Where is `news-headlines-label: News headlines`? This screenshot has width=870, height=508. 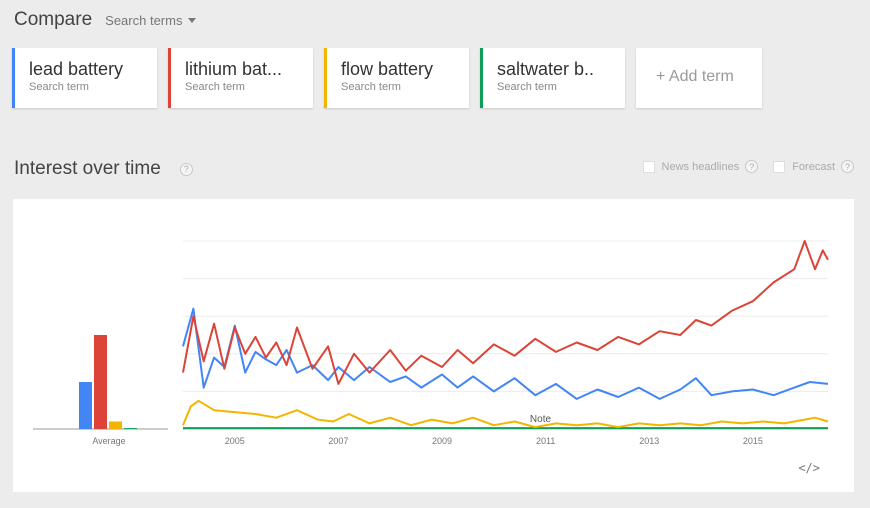 news-headlines-label: News headlines is located at coordinates (700, 166).